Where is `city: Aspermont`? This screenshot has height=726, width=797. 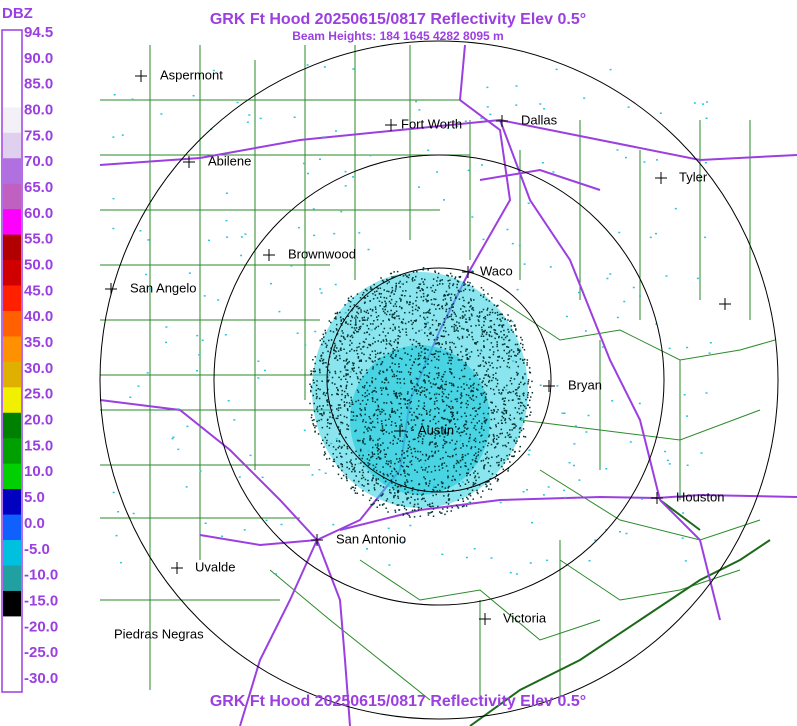
city: Aspermont is located at coordinates (179, 74).